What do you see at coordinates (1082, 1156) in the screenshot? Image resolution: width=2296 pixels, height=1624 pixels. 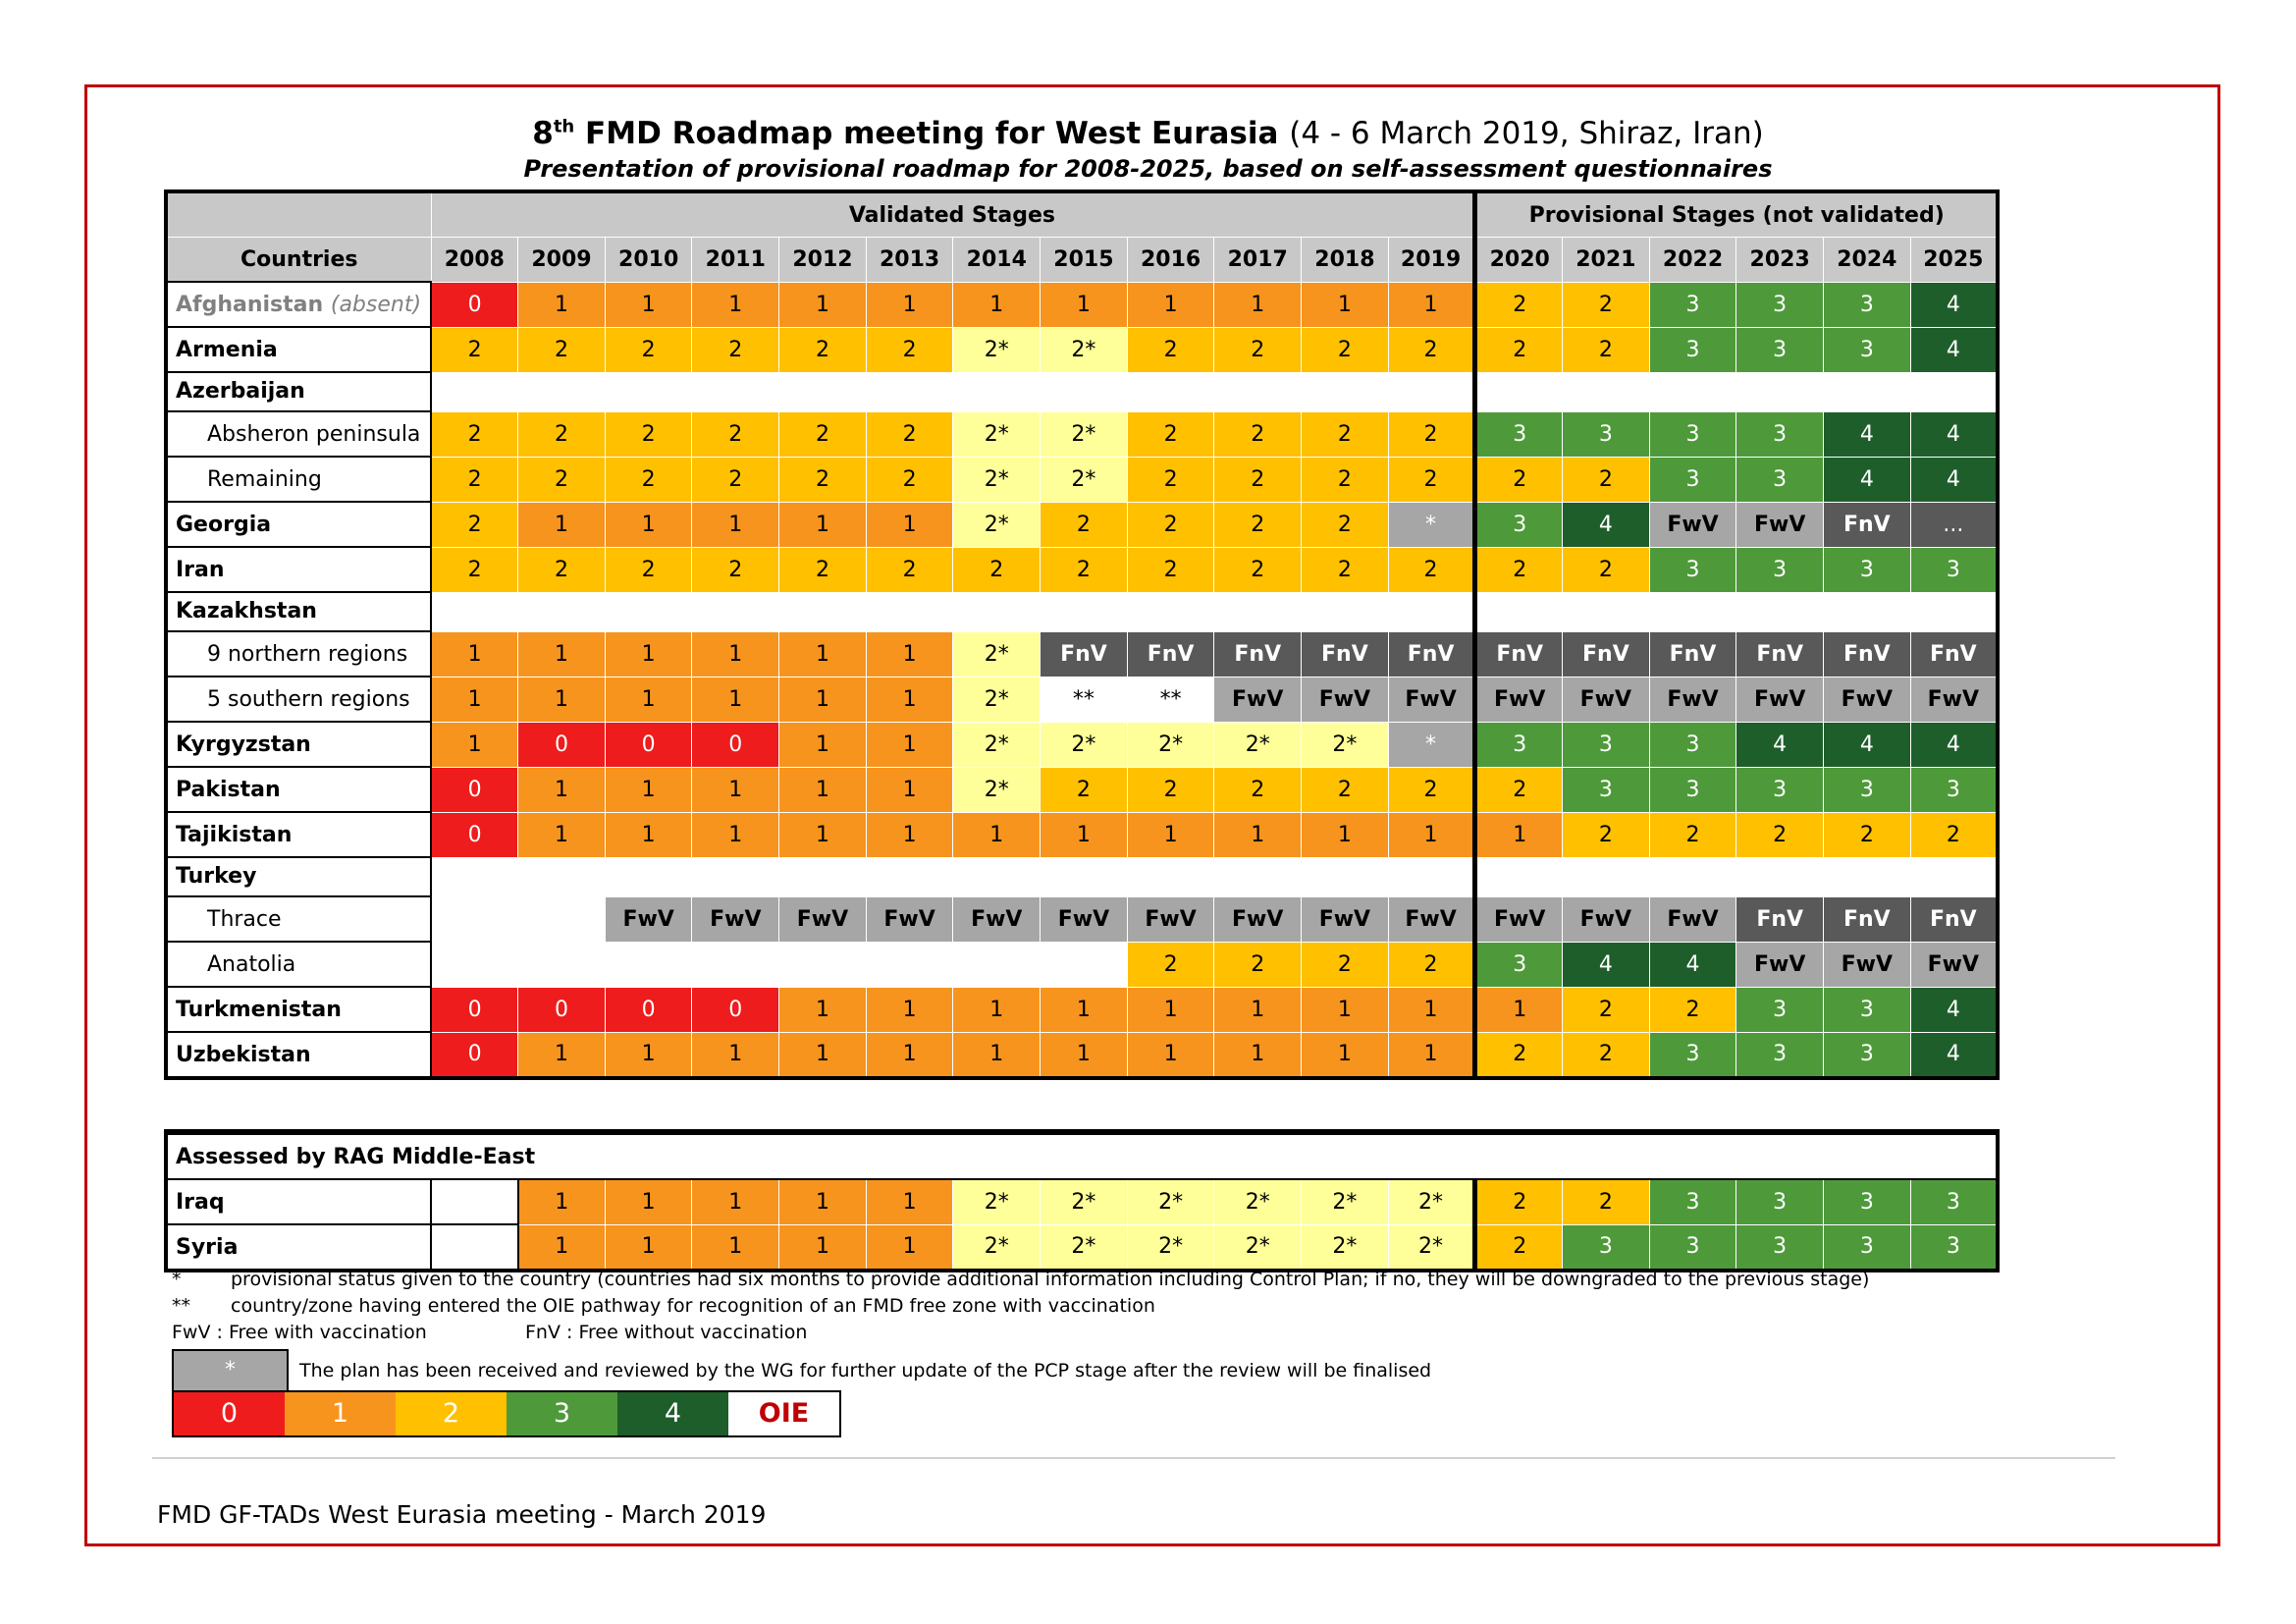 I see `rag-header: Assessed by RAG Middle-East` at bounding box center [1082, 1156].